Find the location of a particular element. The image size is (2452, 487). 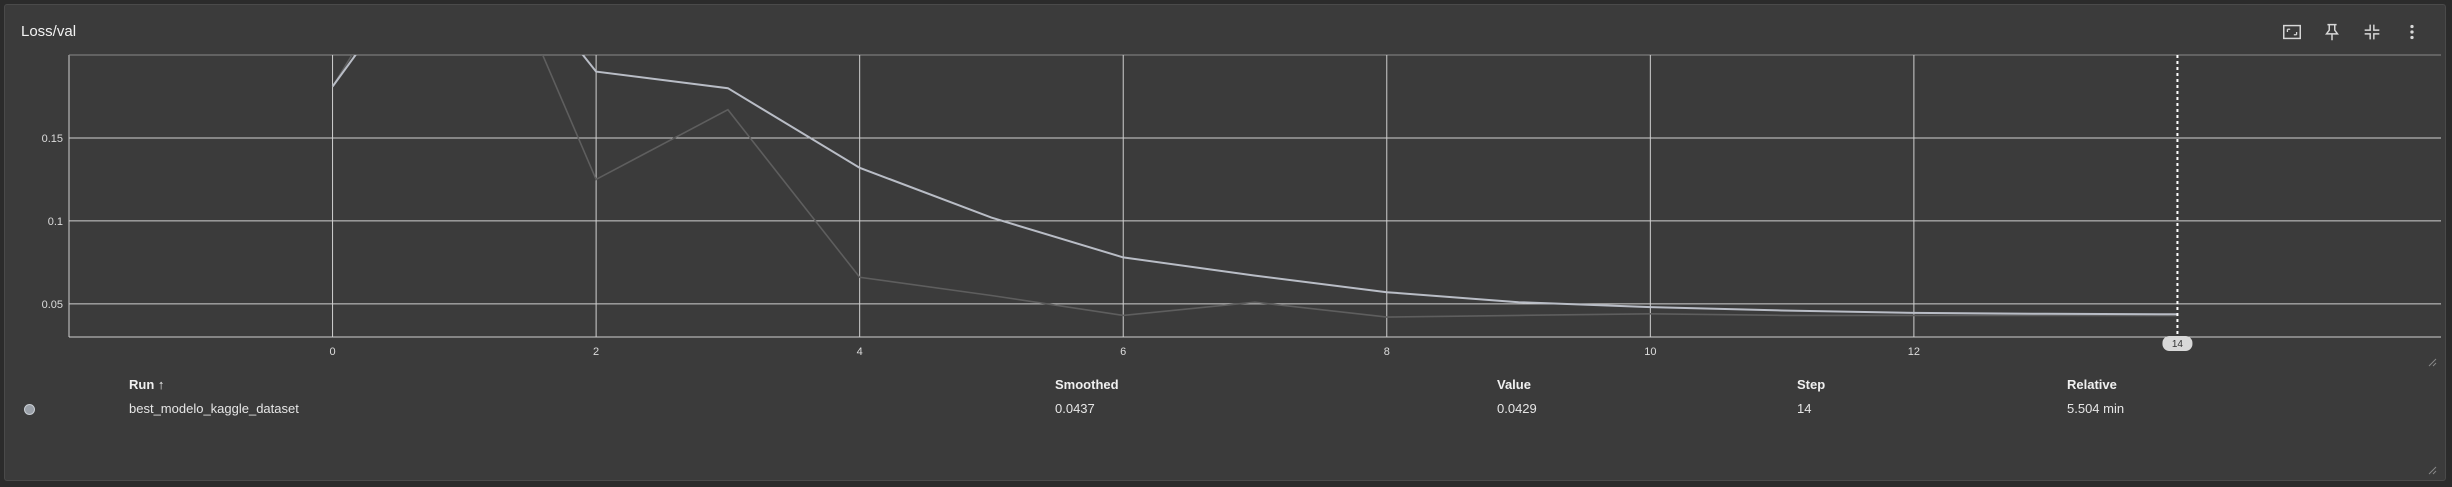

table-resize-handle is located at coordinates (2432, 470).